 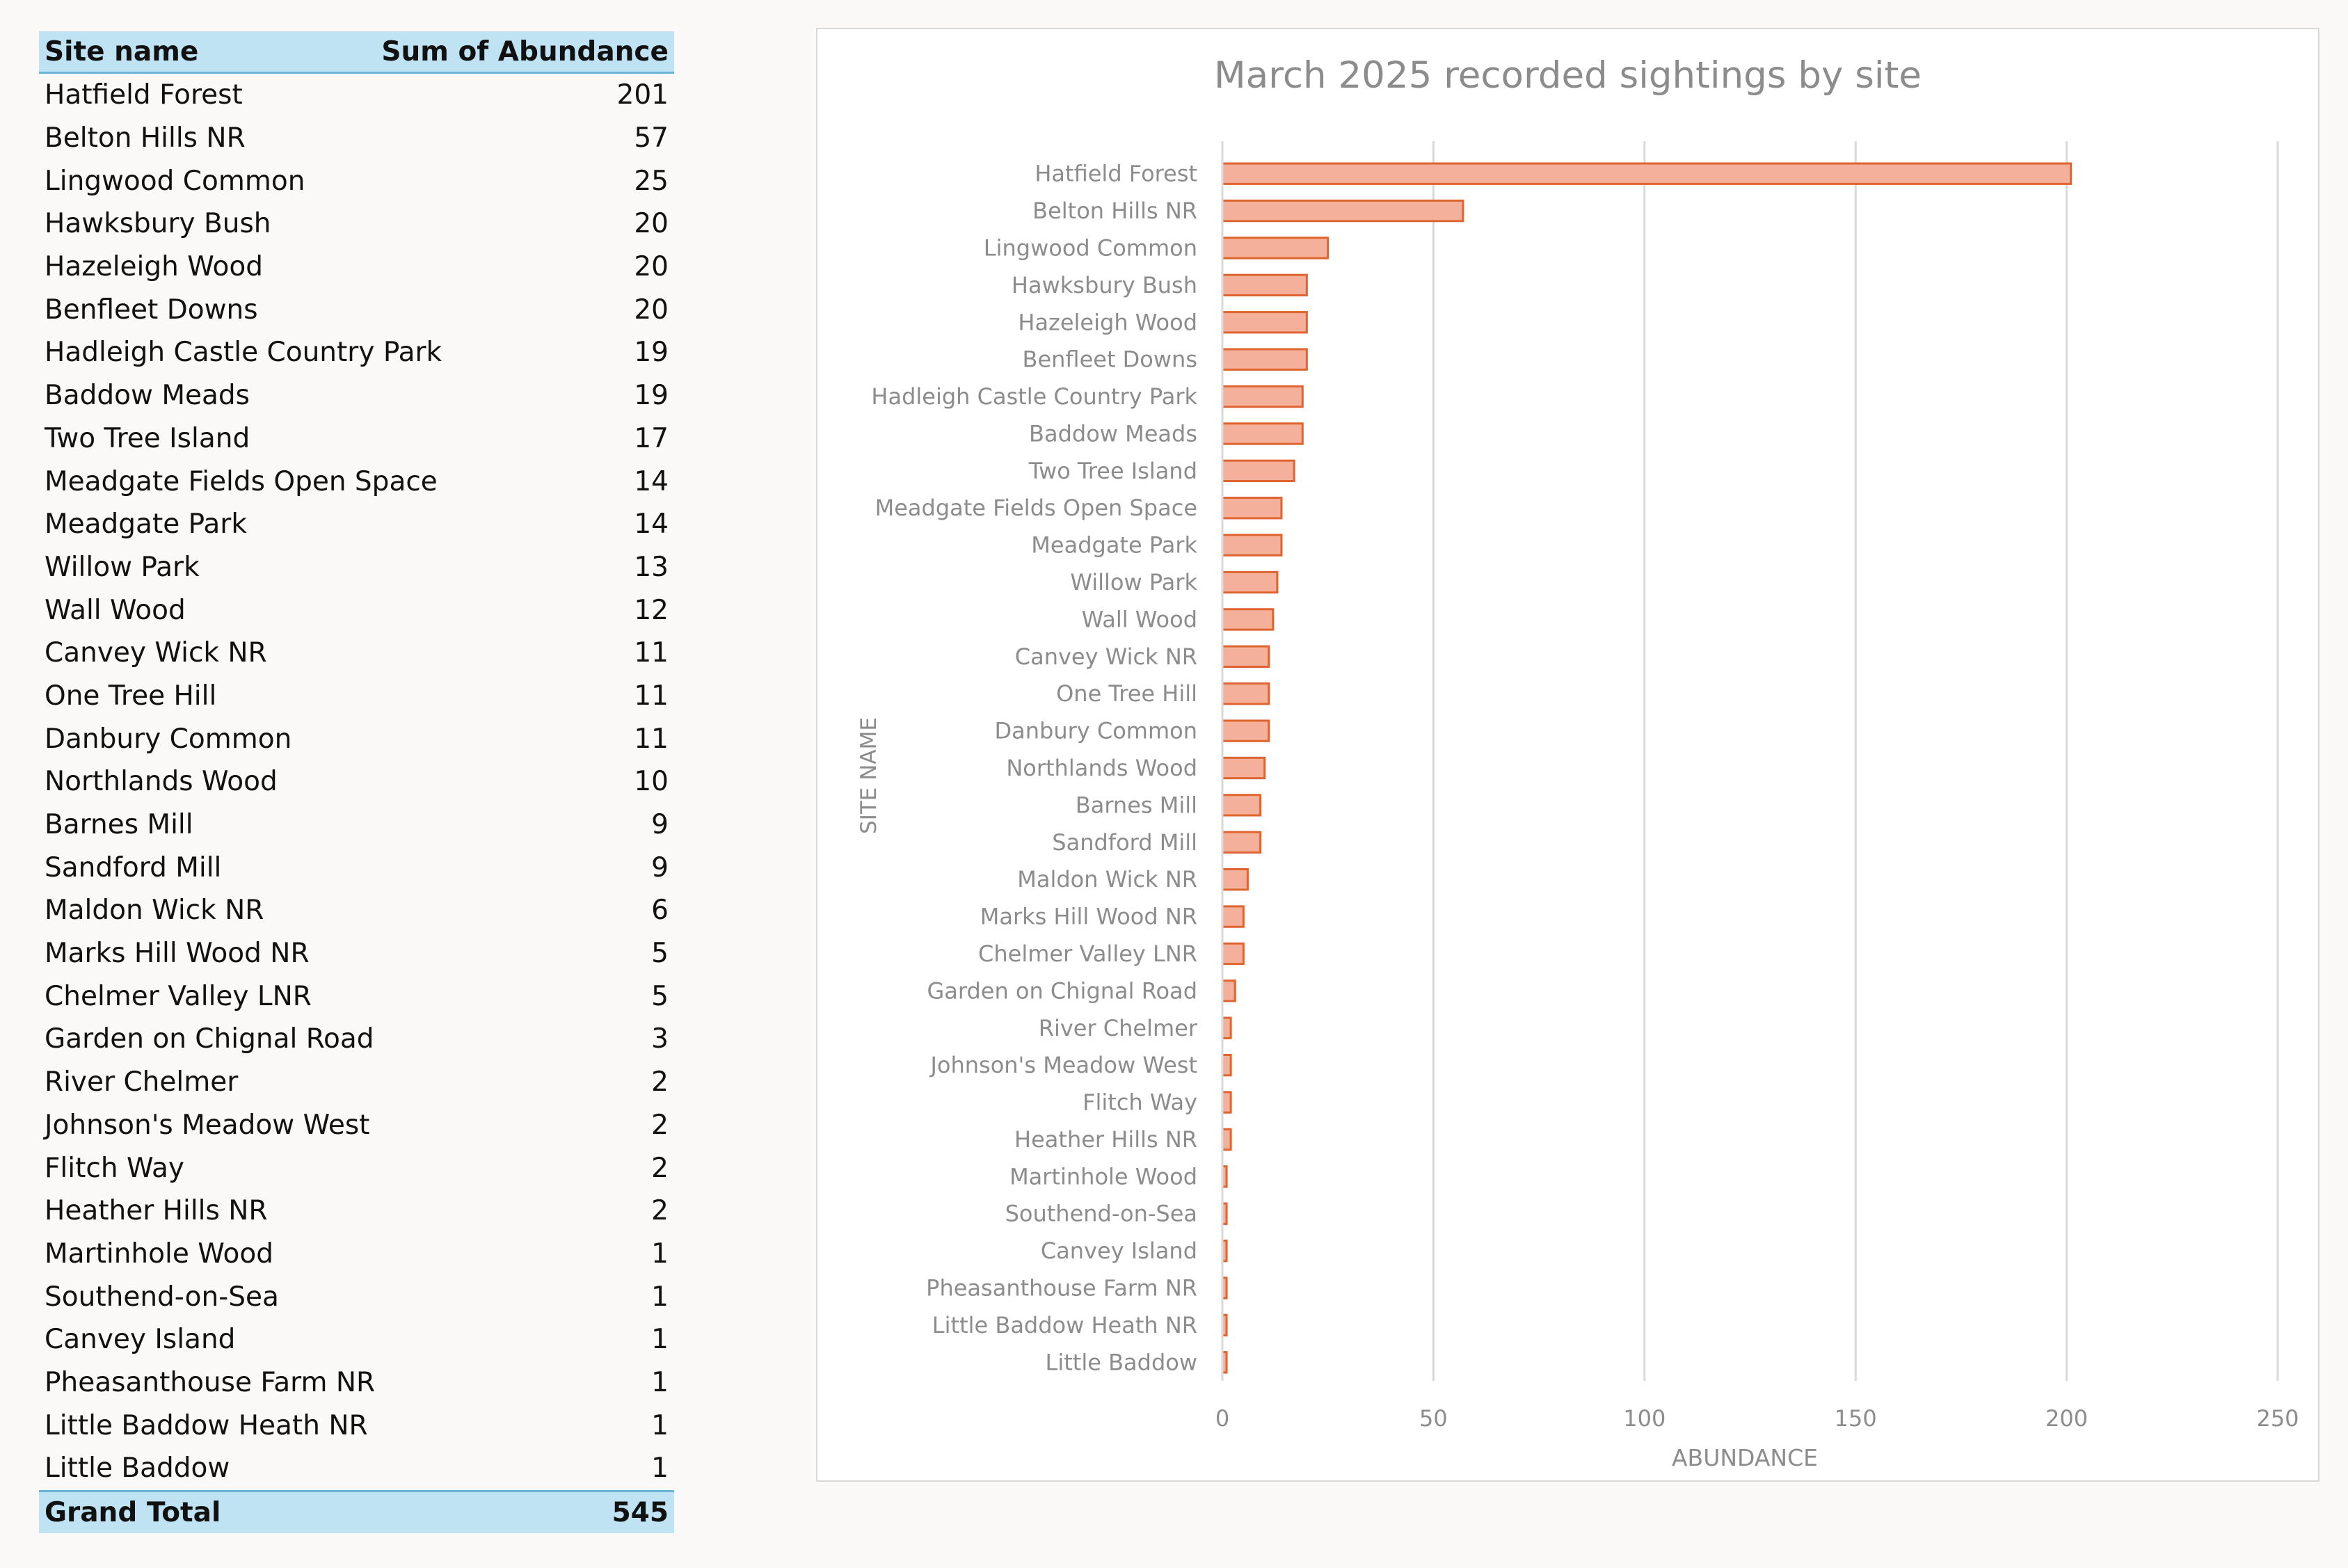 I want to click on table-row: Martinhole Wood 1, so click(x=356, y=1254).